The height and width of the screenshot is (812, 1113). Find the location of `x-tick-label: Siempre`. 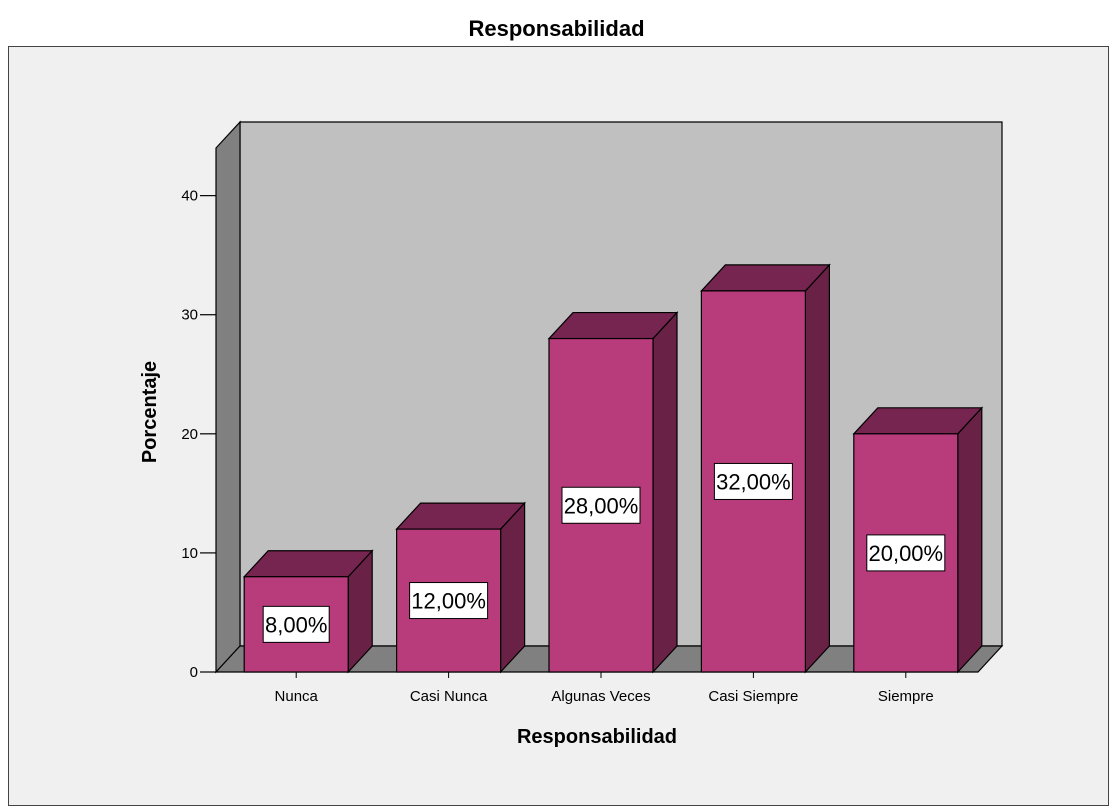

x-tick-label: Siempre is located at coordinates (906, 696).